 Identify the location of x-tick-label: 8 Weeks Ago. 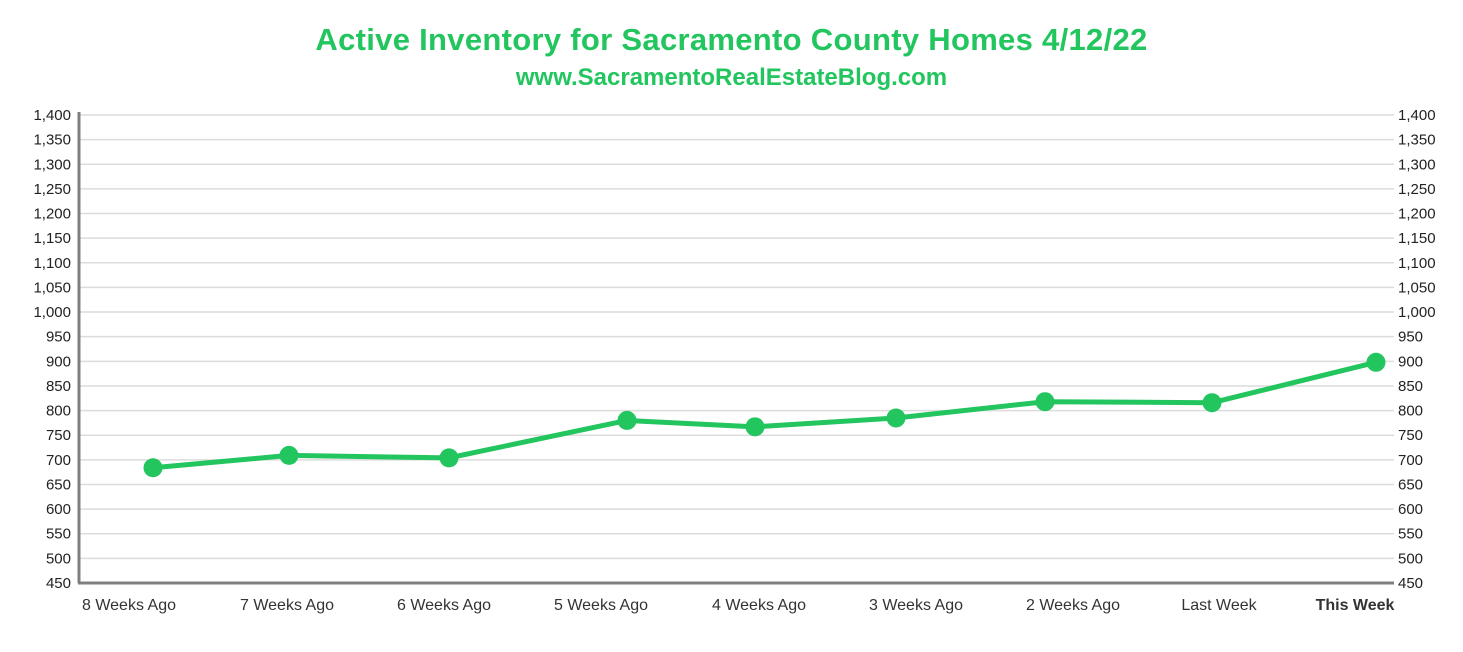
(129, 605).